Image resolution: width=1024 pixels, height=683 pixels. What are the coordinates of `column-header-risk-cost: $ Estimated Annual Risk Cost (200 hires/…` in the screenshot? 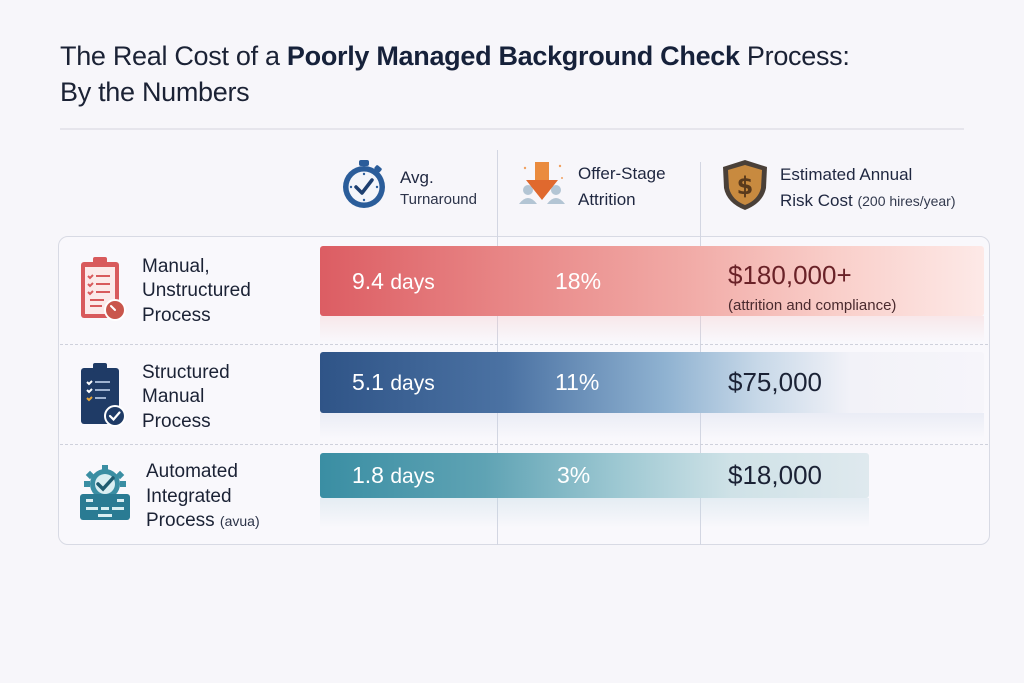 It's located at (838, 187).